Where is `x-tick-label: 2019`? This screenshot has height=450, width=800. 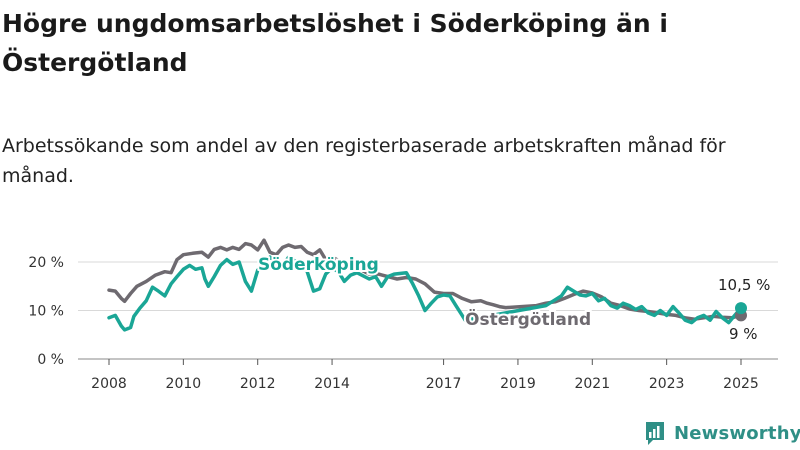
x-tick-label: 2019 is located at coordinates (518, 384).